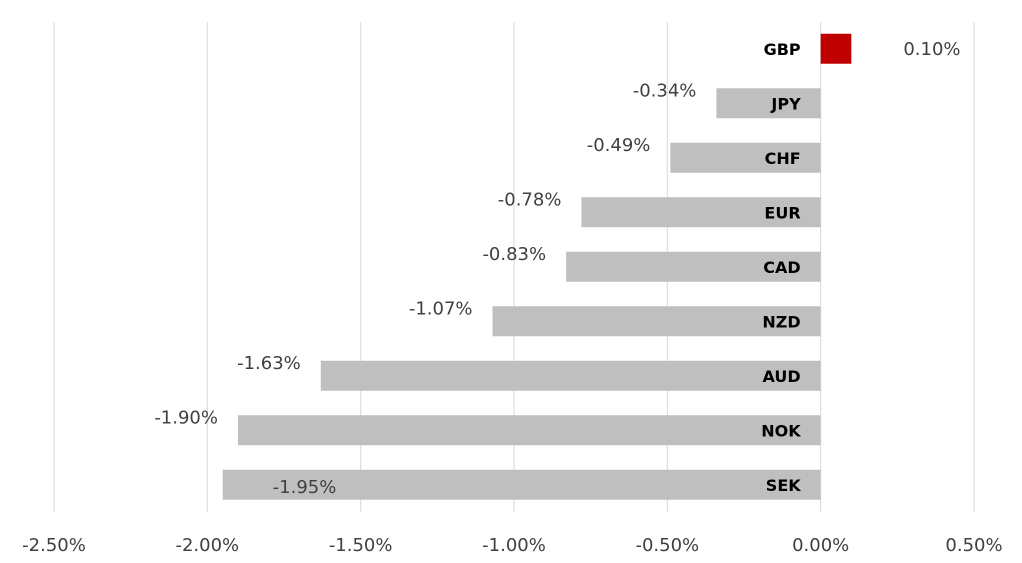  I want to click on category-label: NOK, so click(781, 430).